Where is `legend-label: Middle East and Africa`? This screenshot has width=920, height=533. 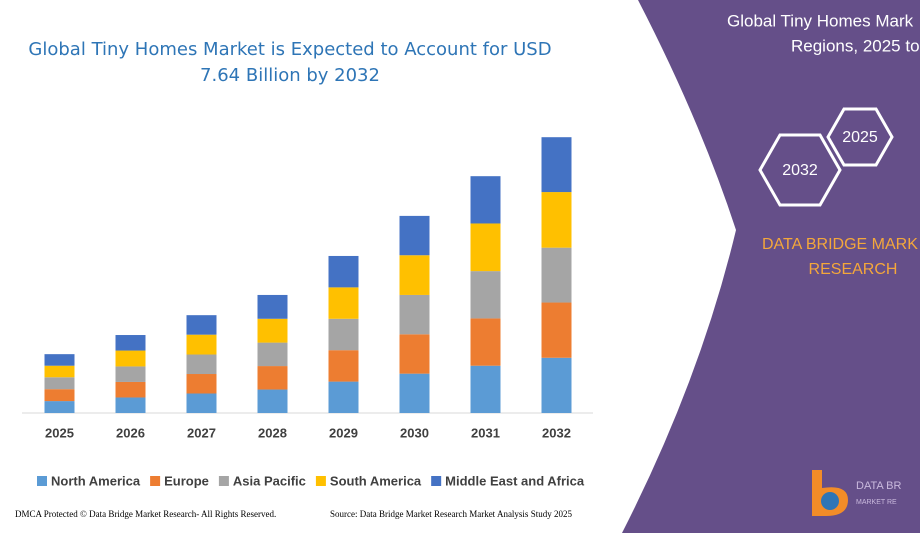 legend-label: Middle East and Africa is located at coordinates (515, 480).